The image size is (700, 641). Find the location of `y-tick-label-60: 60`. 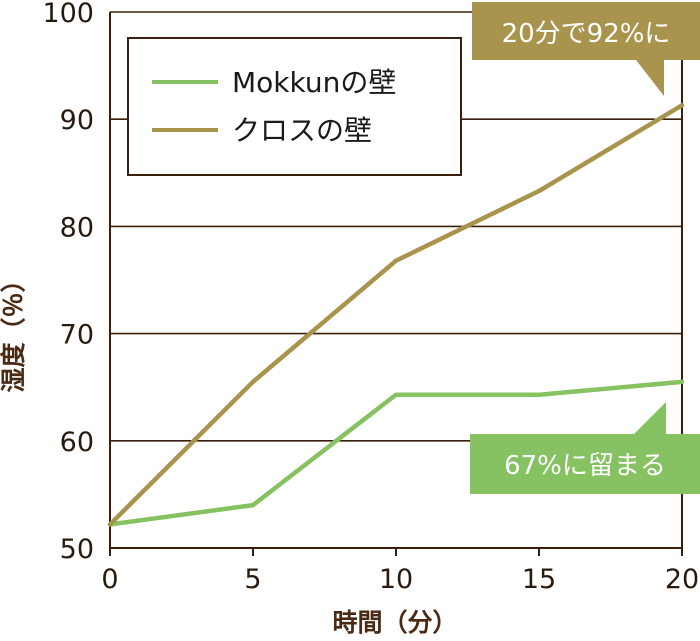

y-tick-label-60: 60 is located at coordinates (77, 442).